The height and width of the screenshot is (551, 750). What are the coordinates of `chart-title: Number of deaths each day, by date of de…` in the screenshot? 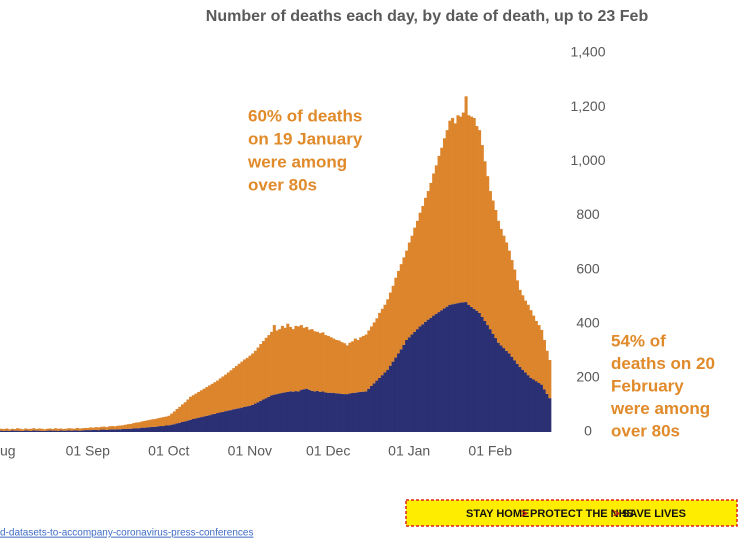 It's located at (427, 16).